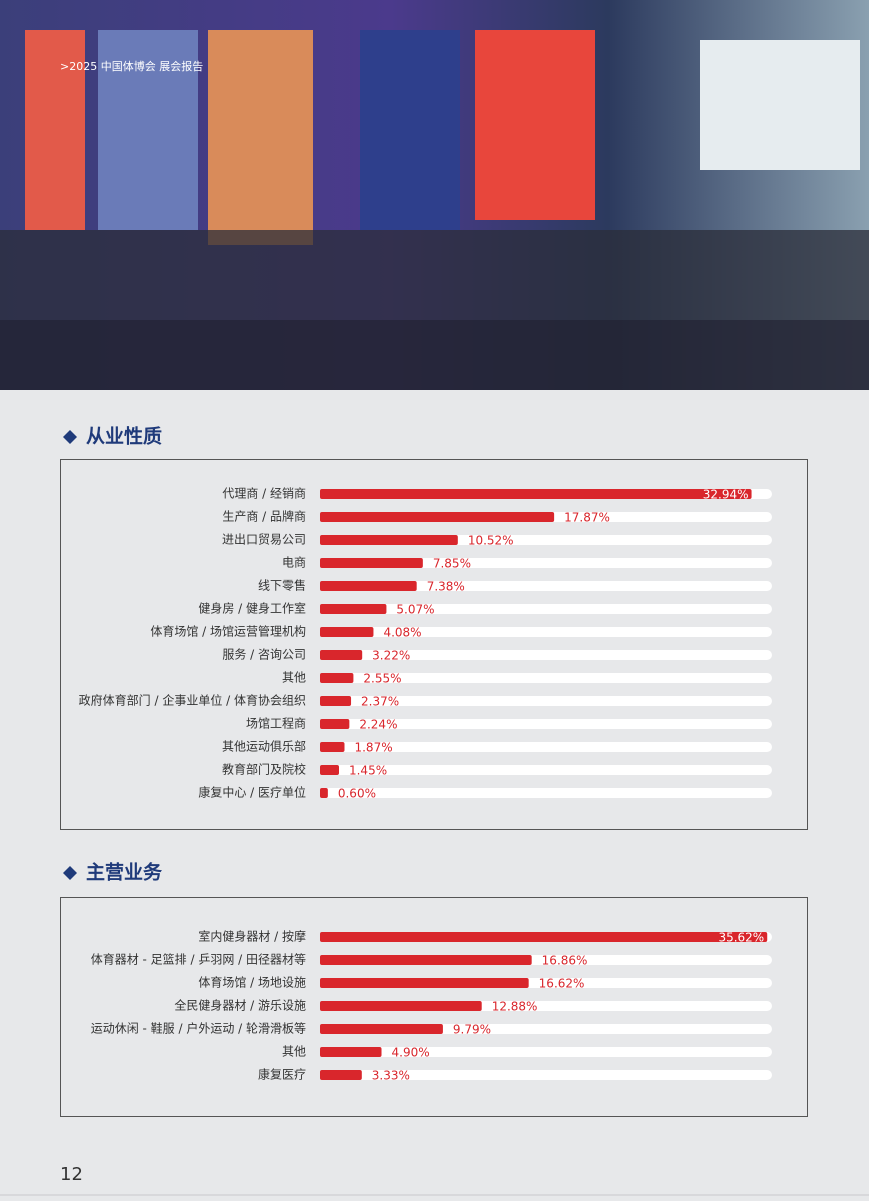 Image resolution: width=869 pixels, height=1201 pixels. What do you see at coordinates (391, 656) in the screenshot?
I see `value-label: 3.22%` at bounding box center [391, 656].